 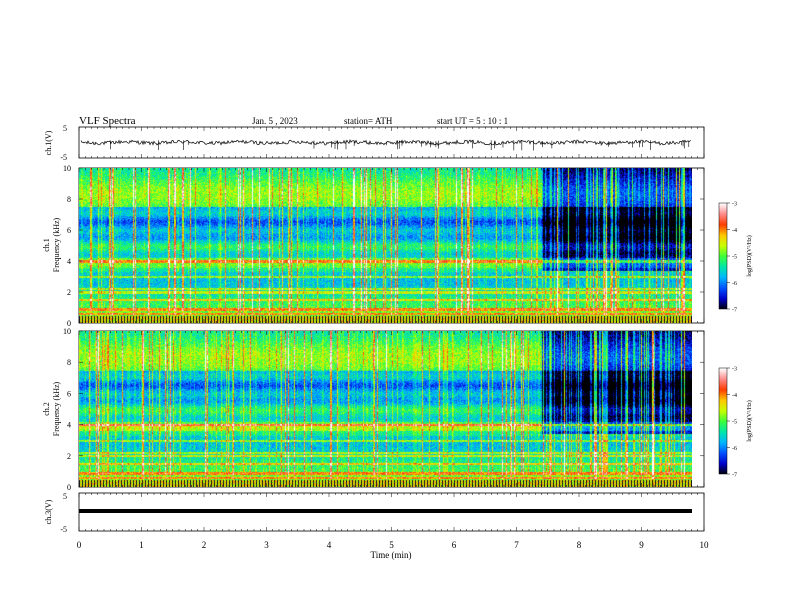 What do you see at coordinates (386, 142) in the screenshot?
I see `ch1-waveform-line` at bounding box center [386, 142].